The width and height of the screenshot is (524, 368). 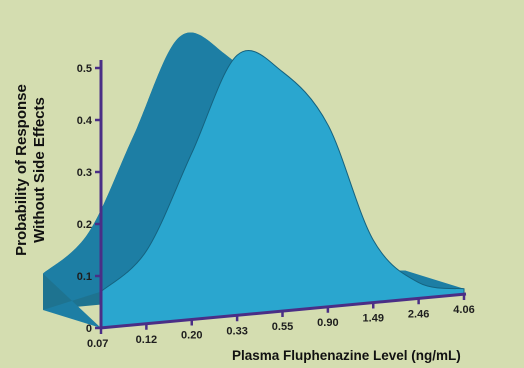 What do you see at coordinates (89, 199) in the screenshot?
I see `y-axis-ticks: 0 0.1 0.2 0.3 0.4 0.5` at bounding box center [89, 199].